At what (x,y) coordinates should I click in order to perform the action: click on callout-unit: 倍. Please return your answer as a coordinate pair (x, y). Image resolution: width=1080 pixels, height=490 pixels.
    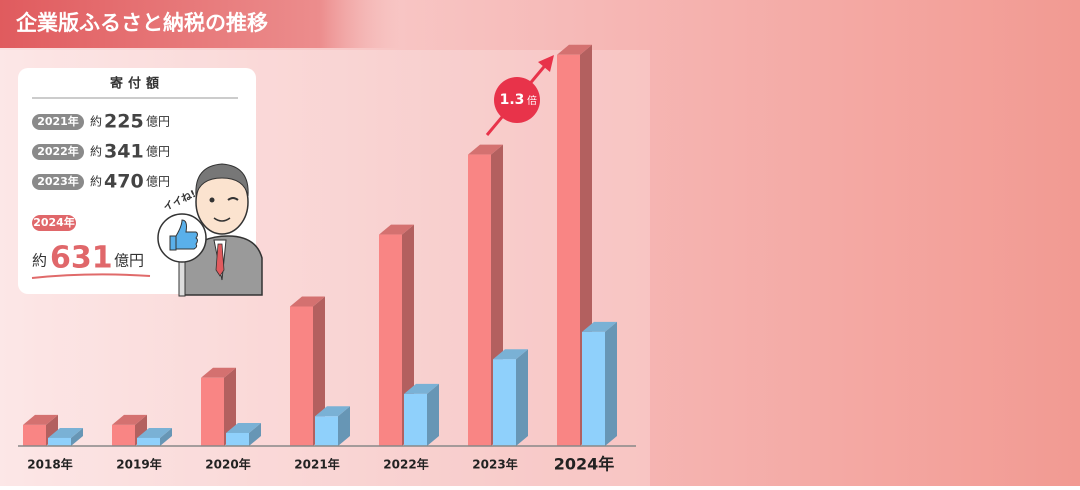
    Looking at the image, I should click on (532, 100).